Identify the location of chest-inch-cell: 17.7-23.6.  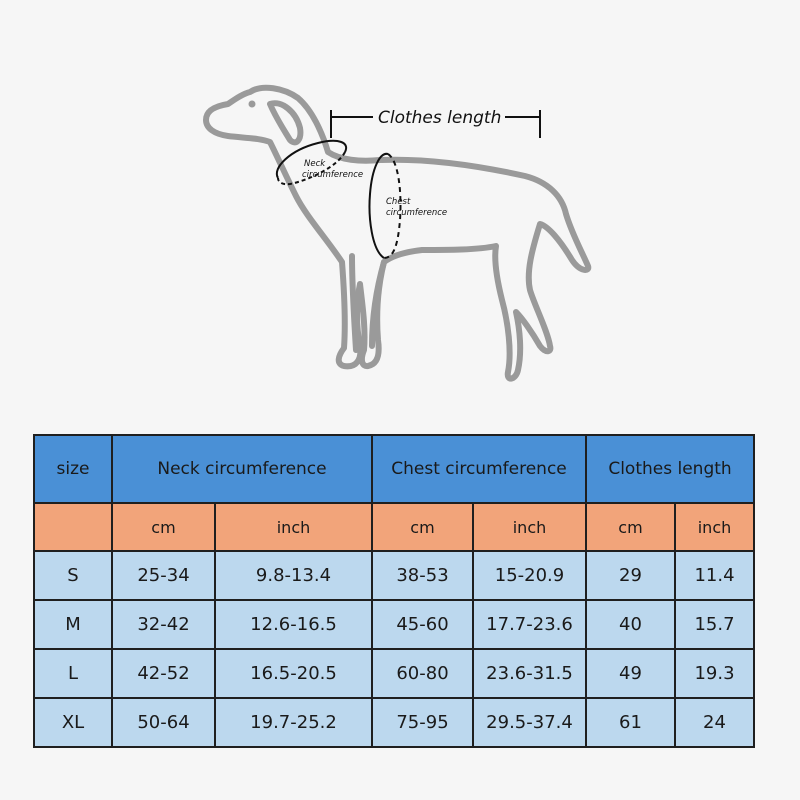
(529, 624).